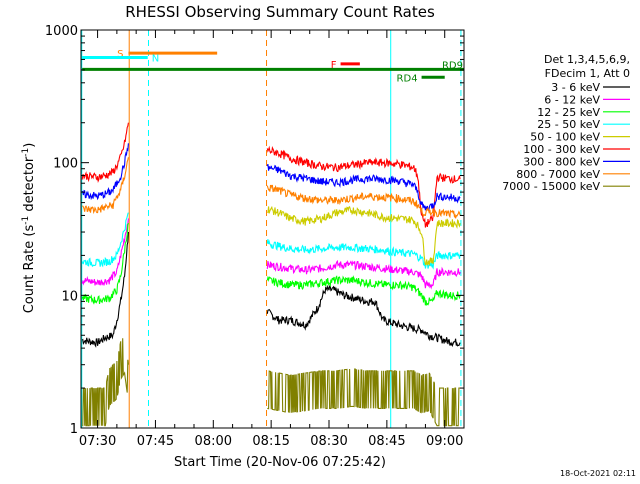 The height and width of the screenshot is (484, 640). Describe the element at coordinates (551, 186) in the screenshot. I see `legend-label-8: 7000 - 15000 keV` at that location.